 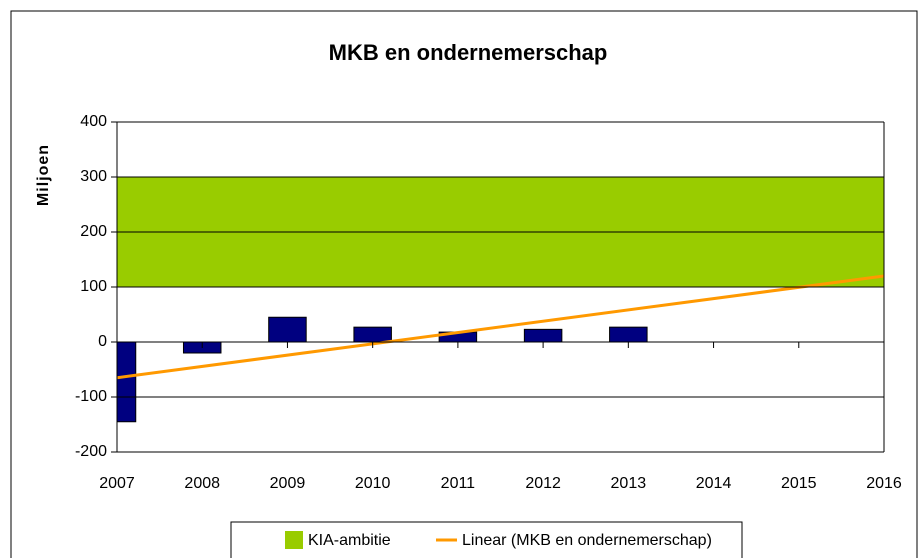 I want to click on x-tick-label: 2007, so click(x=117, y=483).